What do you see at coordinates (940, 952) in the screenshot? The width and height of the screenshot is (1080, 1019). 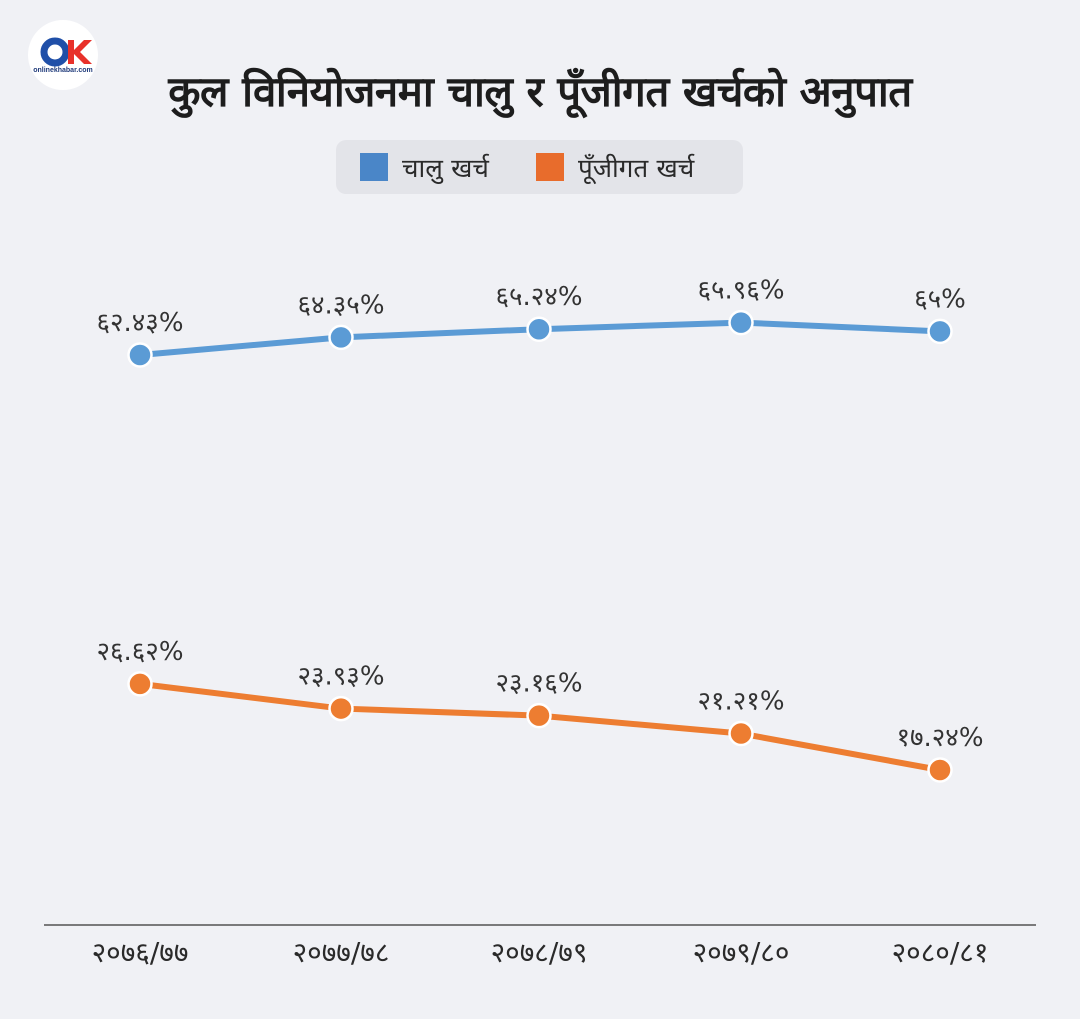 I see `x-tick-label: २०८०/८१` at bounding box center [940, 952].